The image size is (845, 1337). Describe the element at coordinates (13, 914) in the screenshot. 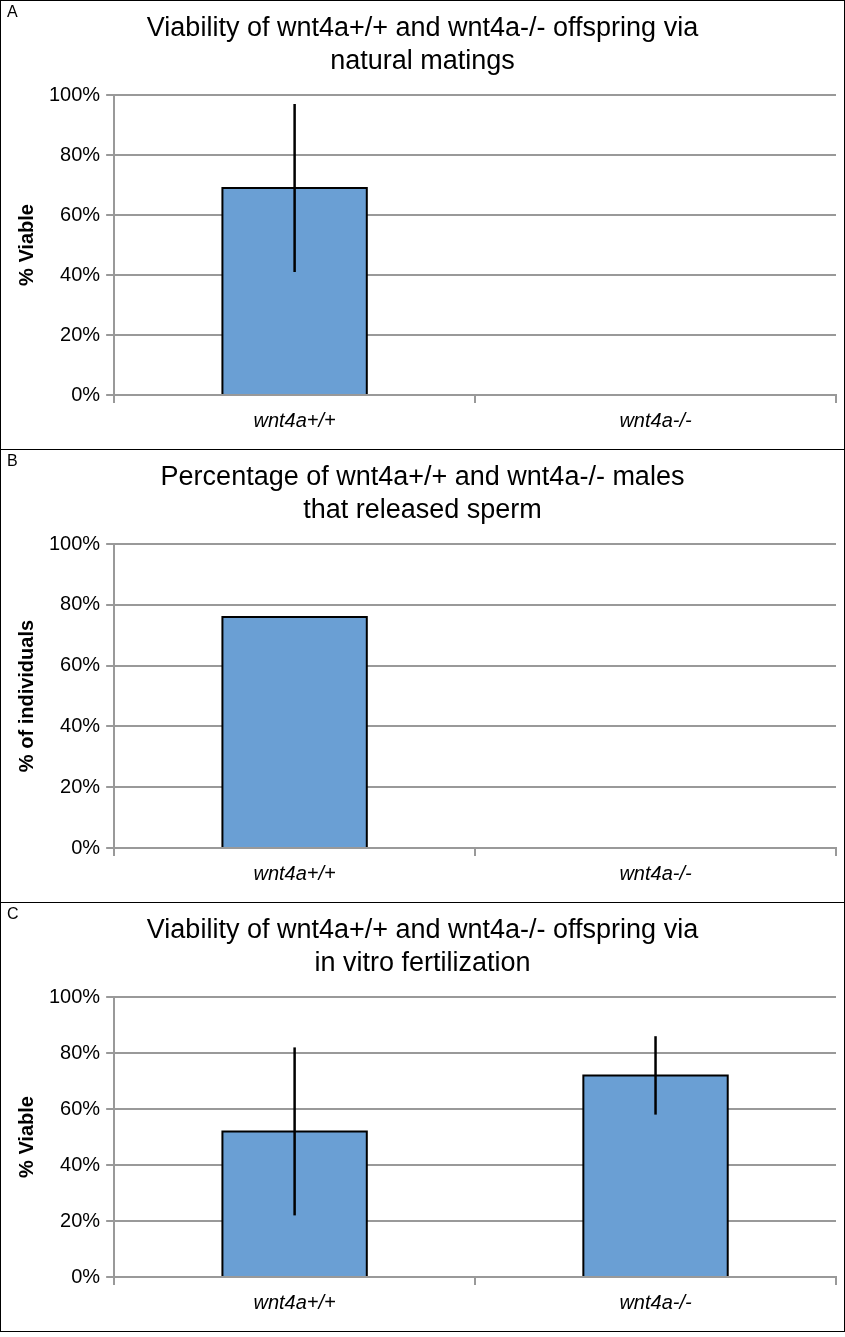

I see `text: C` at that location.